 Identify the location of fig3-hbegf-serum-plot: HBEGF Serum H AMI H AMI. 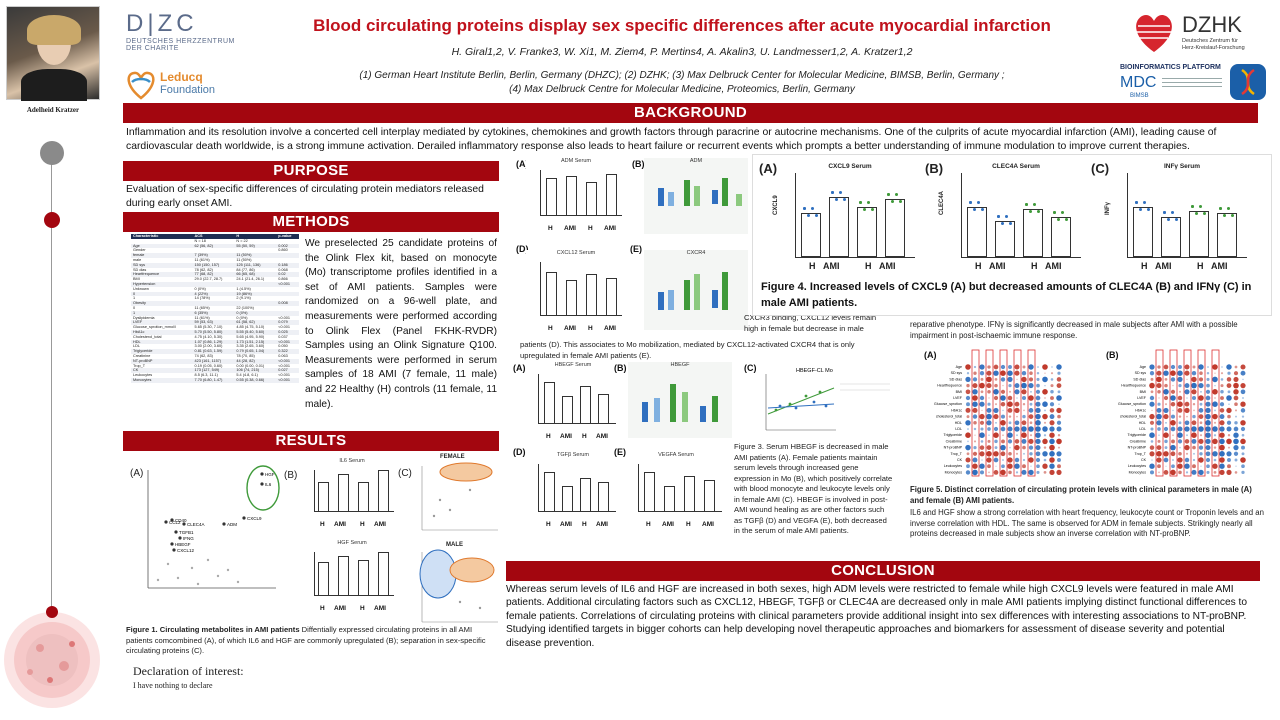
(573, 402).